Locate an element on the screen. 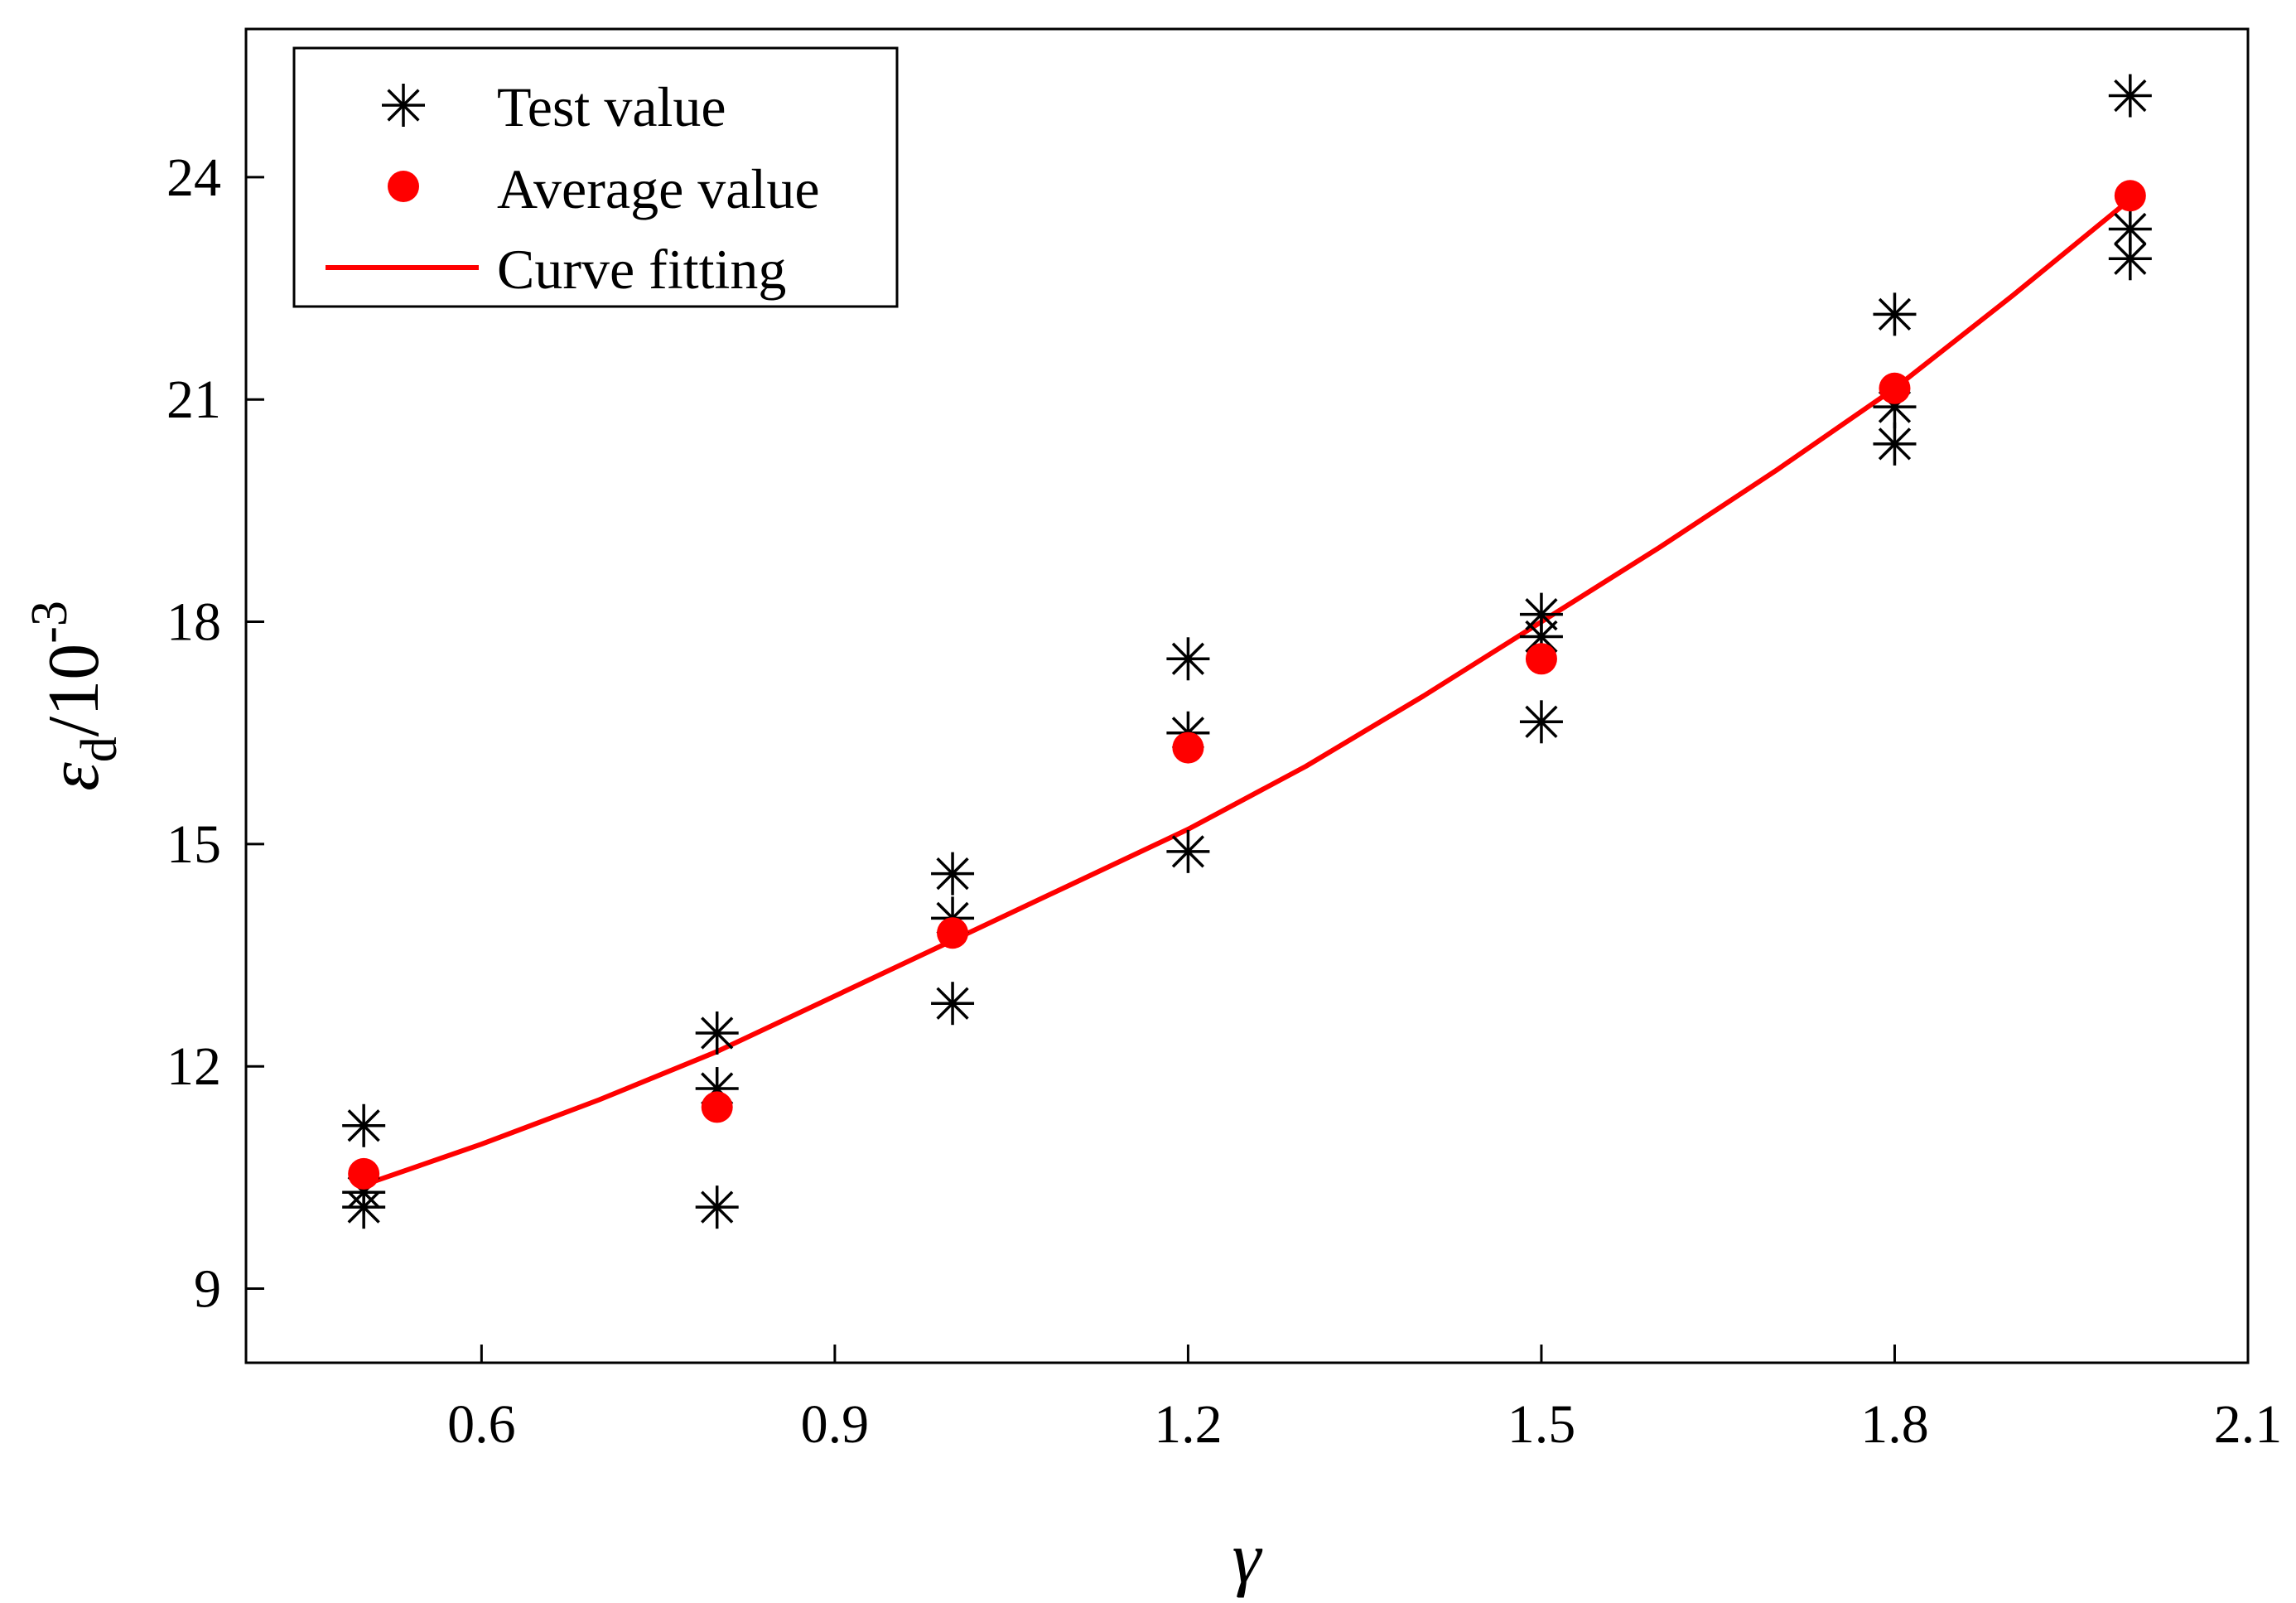  legend-item-test-value: Test value is located at coordinates (554, 106).